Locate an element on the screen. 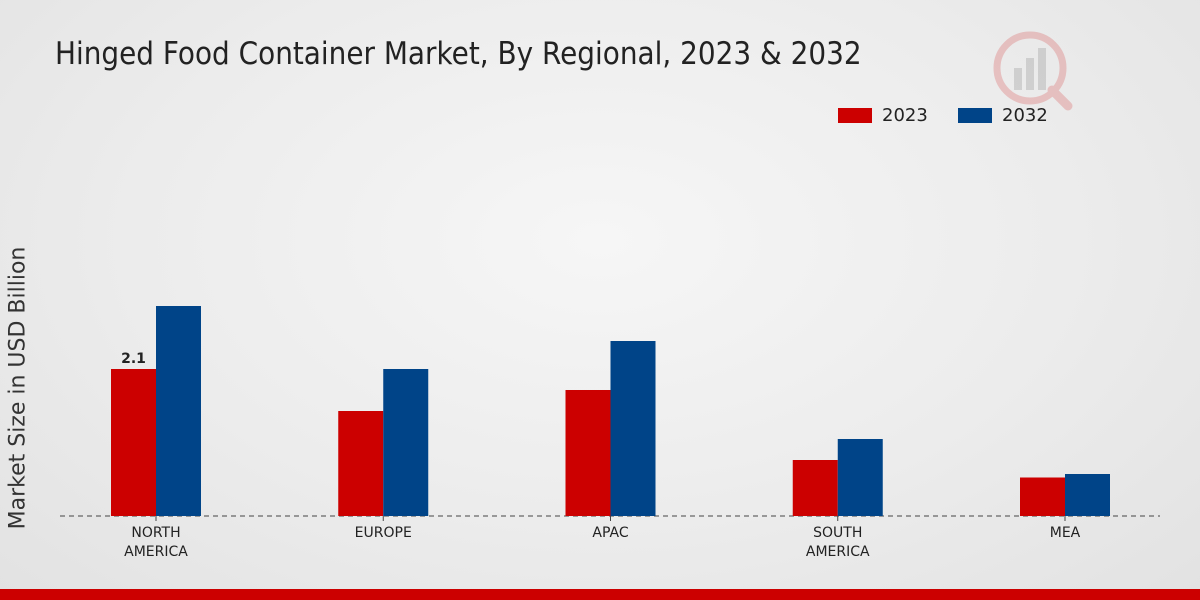  bar-2023-mea is located at coordinates (1042, 496).